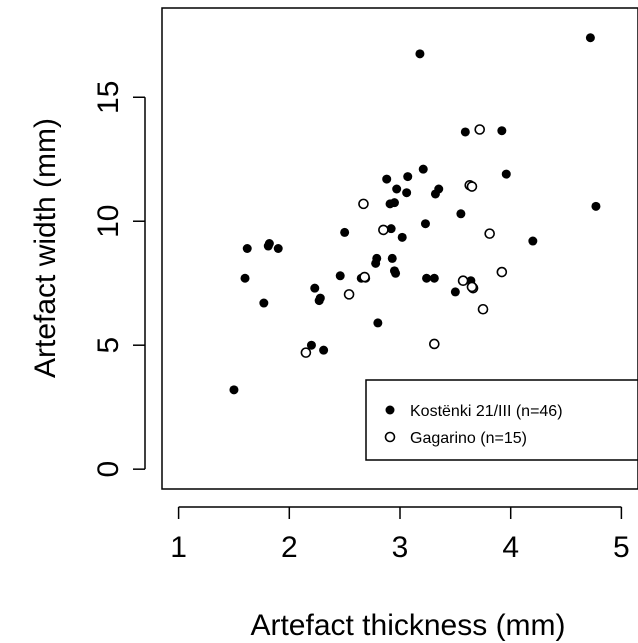 The width and height of the screenshot is (638, 643). What do you see at coordinates (108, 469) in the screenshot?
I see `y-tick-label: 0` at bounding box center [108, 469].